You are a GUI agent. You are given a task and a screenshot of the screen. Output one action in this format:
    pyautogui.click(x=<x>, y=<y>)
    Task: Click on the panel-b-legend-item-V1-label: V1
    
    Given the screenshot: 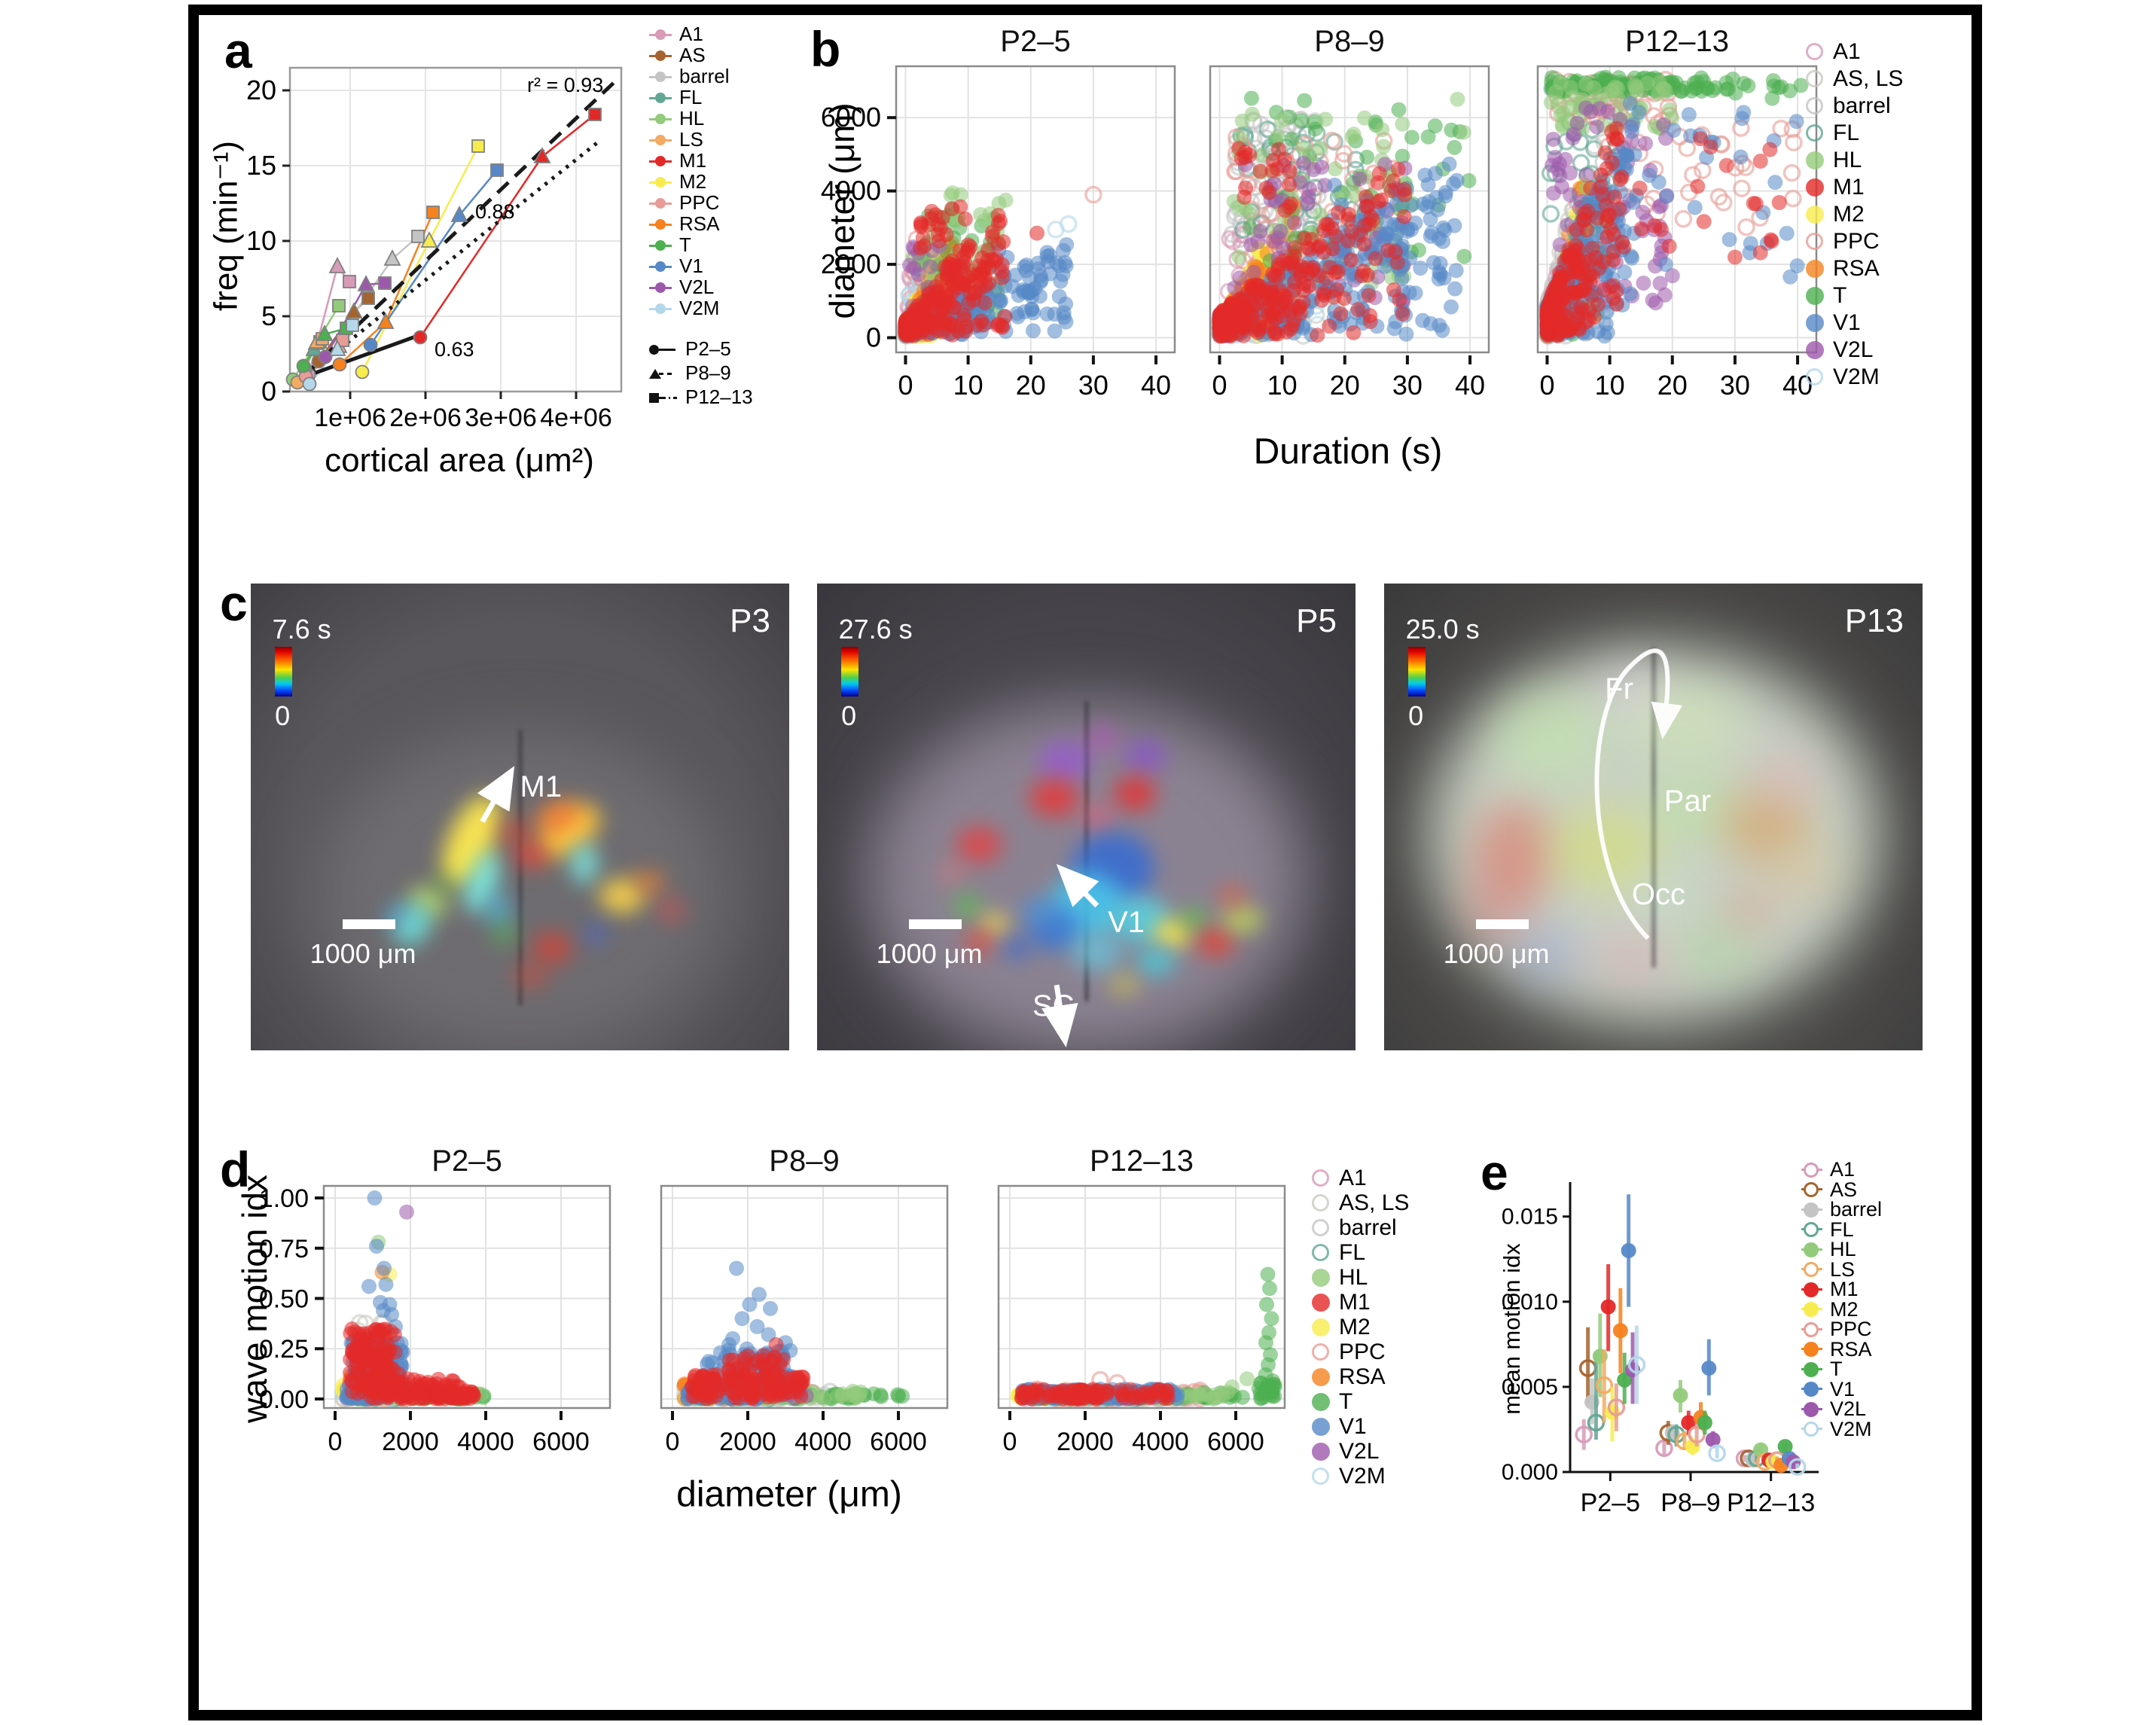 What is the action you would take?
    pyautogui.click(x=1847, y=322)
    